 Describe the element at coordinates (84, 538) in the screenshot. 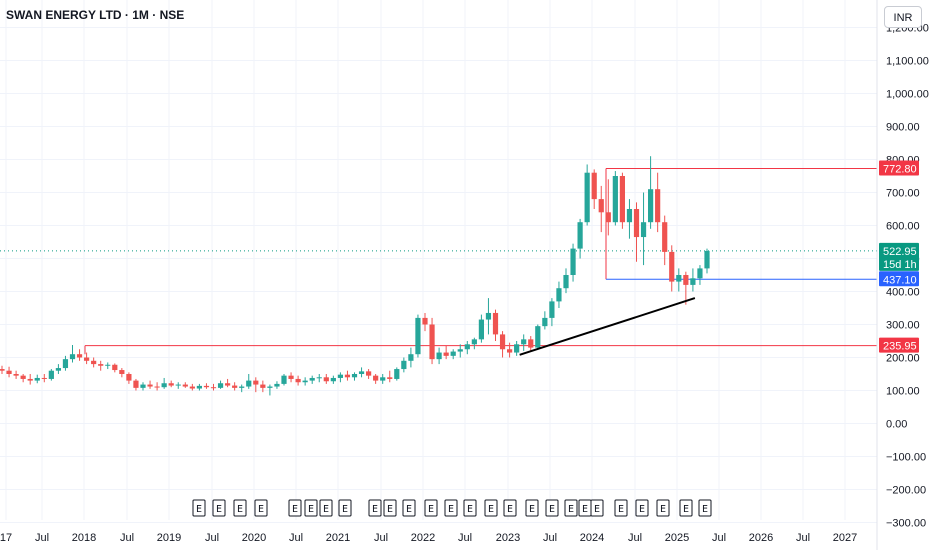

I see `time-tick-label: 2018` at that location.